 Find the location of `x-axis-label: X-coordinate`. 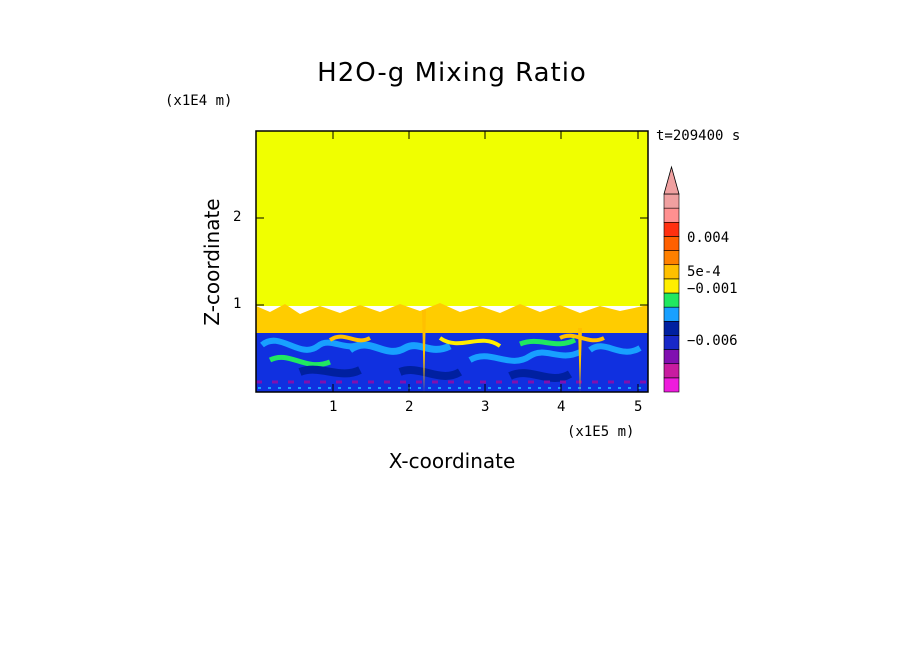

x-axis-label: X-coordinate is located at coordinates (452, 461).